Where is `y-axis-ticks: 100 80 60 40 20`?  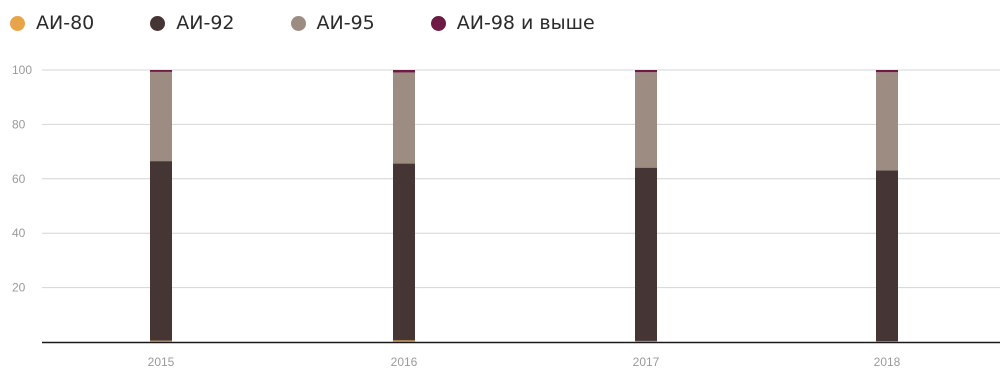
y-axis-ticks: 100 80 60 40 20 is located at coordinates (22, 179).